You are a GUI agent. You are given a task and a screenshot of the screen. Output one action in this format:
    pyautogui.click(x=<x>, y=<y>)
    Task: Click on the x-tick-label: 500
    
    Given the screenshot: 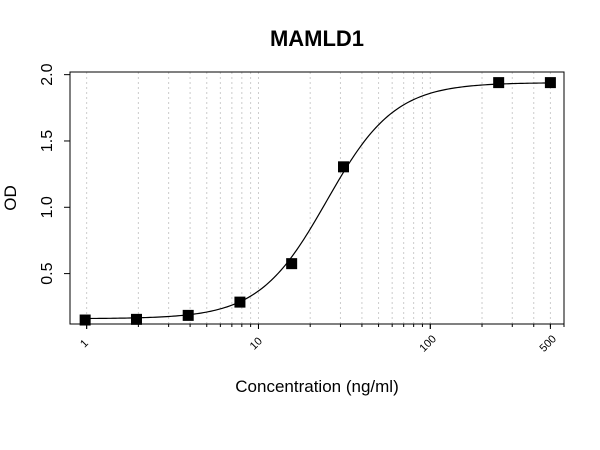 What is the action you would take?
    pyautogui.click(x=548, y=343)
    